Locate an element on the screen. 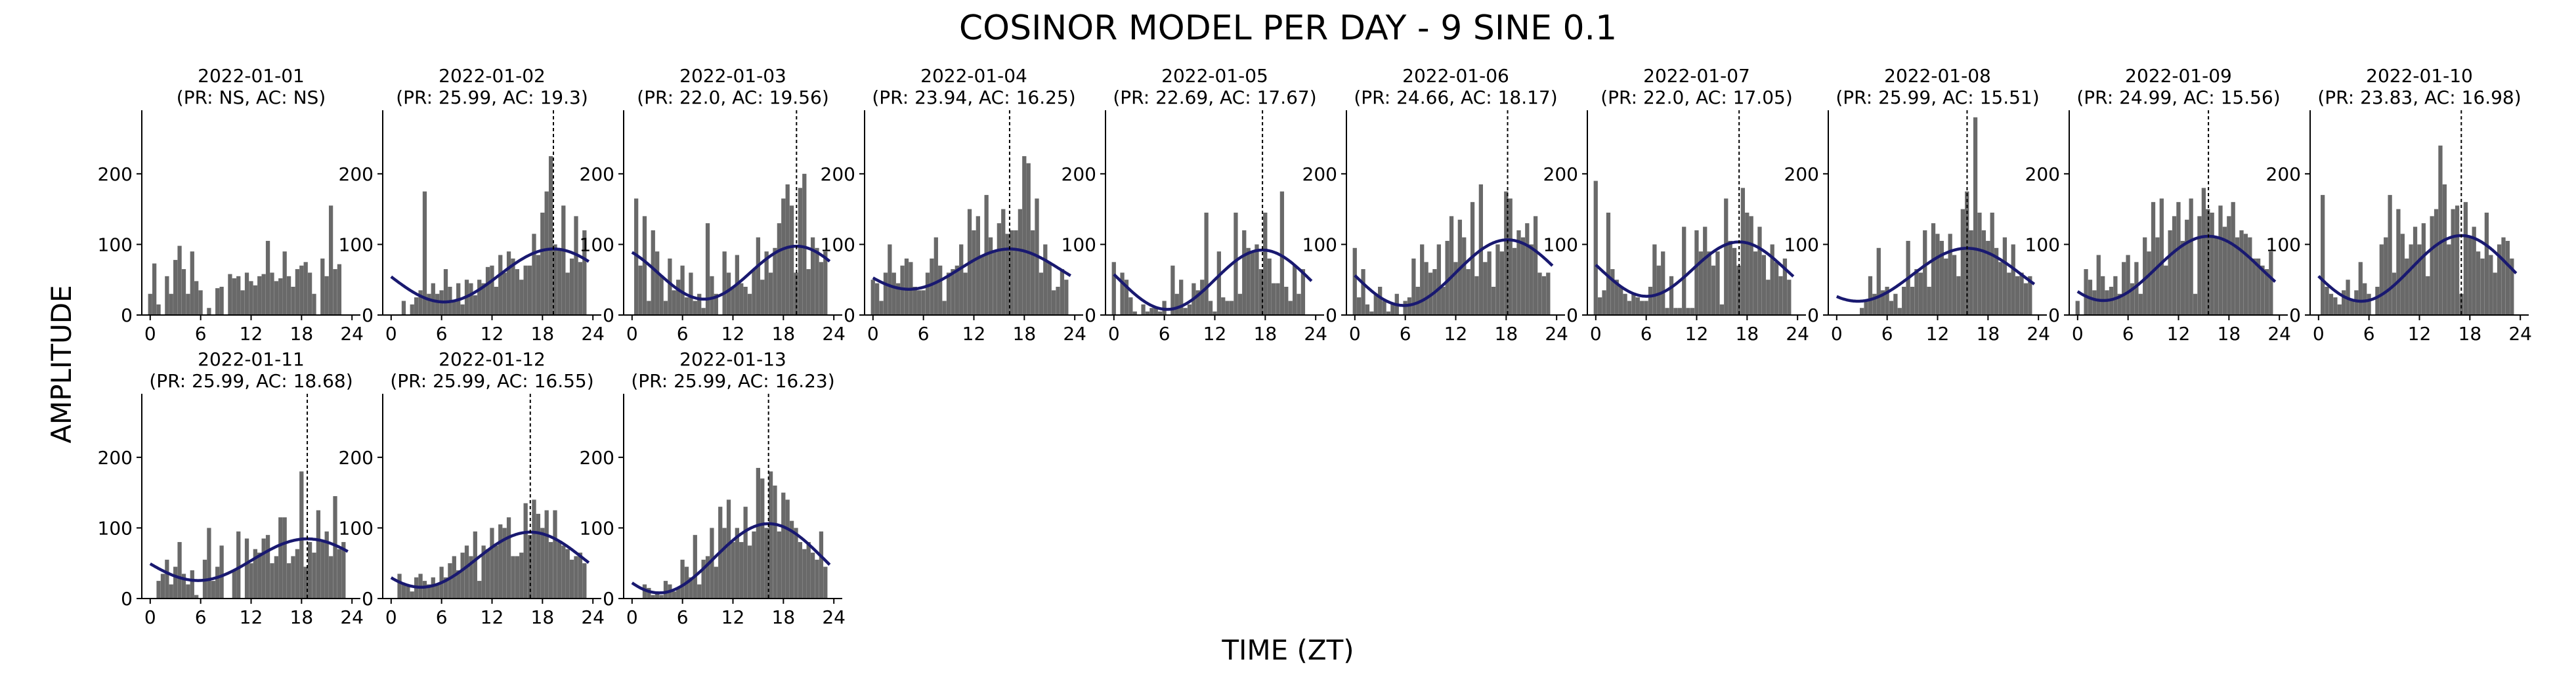  cosinor-fit-line is located at coordinates (1454, 272).